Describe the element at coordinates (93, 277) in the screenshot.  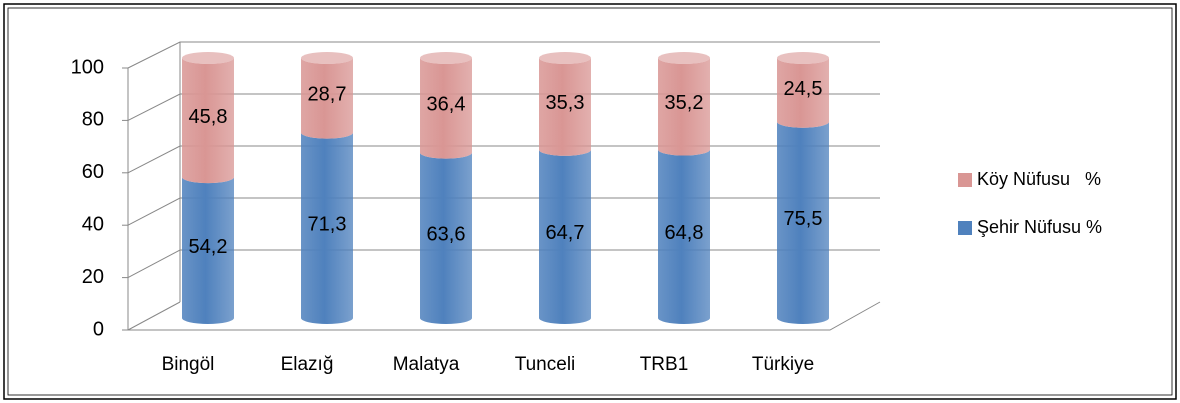
I see `y-tick-label: 20` at that location.